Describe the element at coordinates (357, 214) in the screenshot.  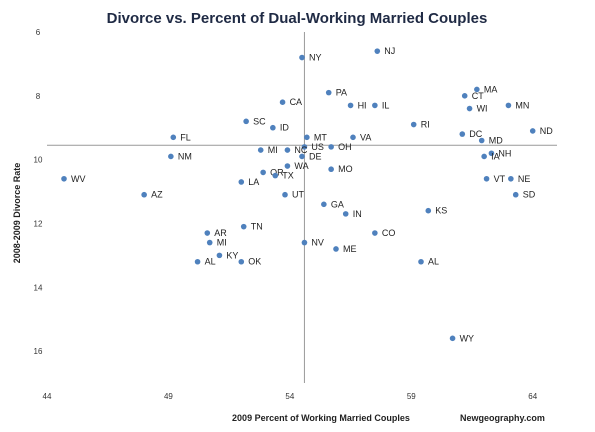
I see `point-label: IN` at that location.